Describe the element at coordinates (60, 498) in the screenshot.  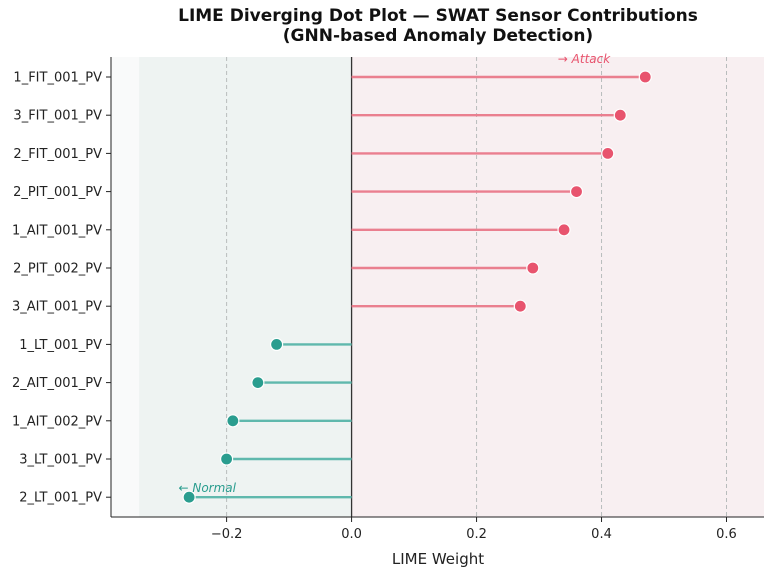
I see `y-tick-label: 2_LT_001_PV` at that location.